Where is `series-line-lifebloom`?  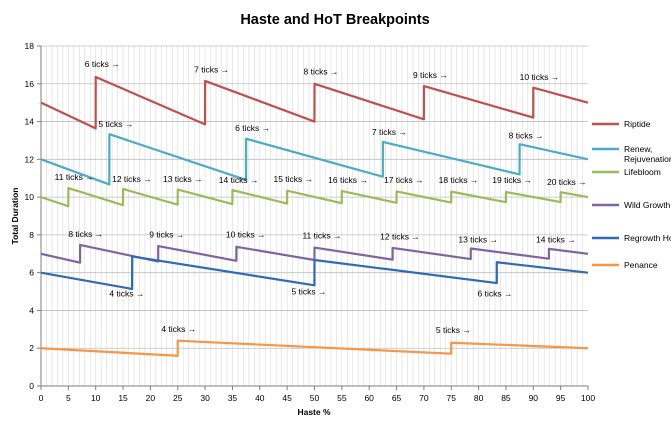 series-line-lifebloom is located at coordinates (314, 197).